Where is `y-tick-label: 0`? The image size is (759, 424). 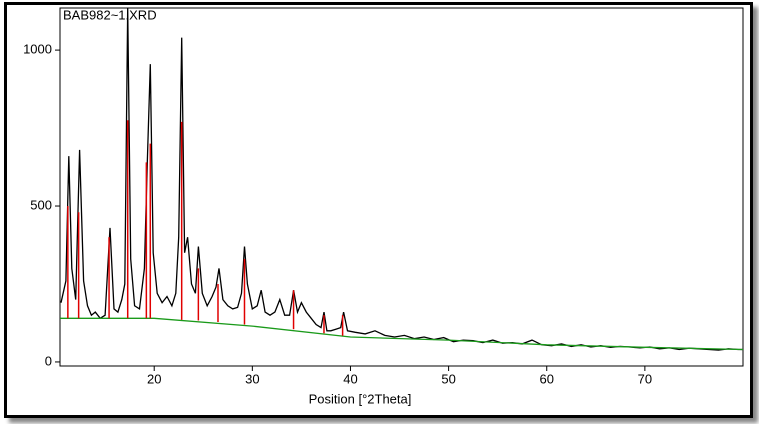 y-tick-label: 0 is located at coordinates (48, 360).